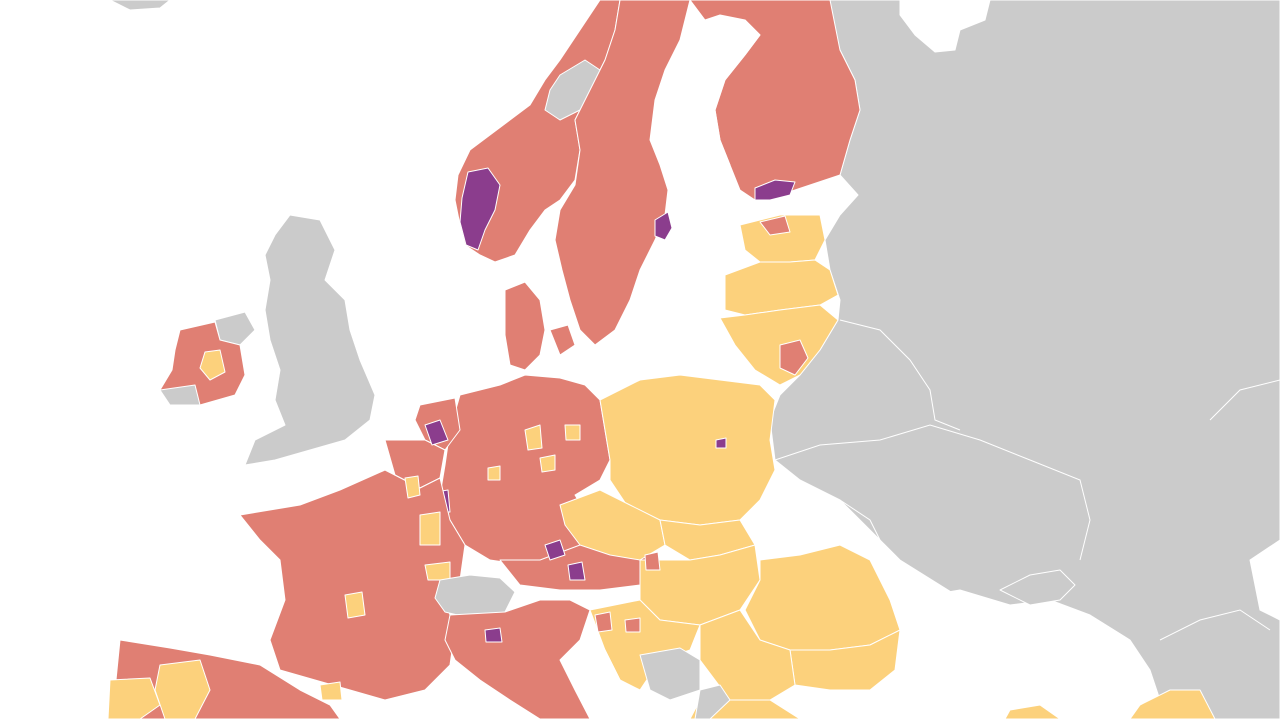 The height and width of the screenshot is (719, 1280). Describe the element at coordinates (555, 550) in the screenshot. I see `region-munich-top` at that location.